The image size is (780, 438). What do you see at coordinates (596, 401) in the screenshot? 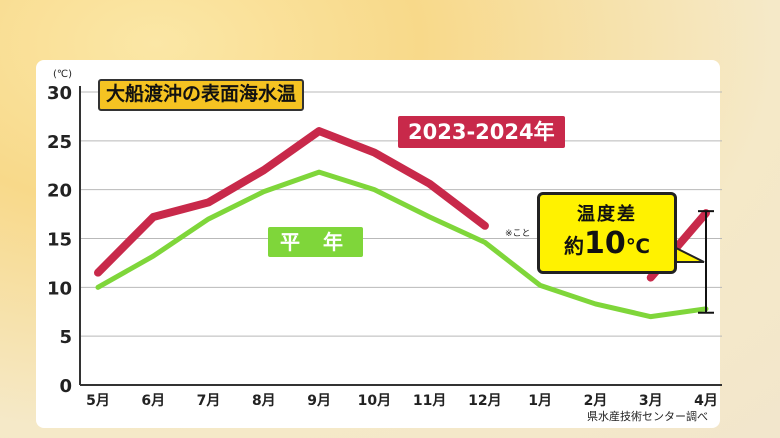
I see `x-tick-label: 2月` at bounding box center [596, 401].